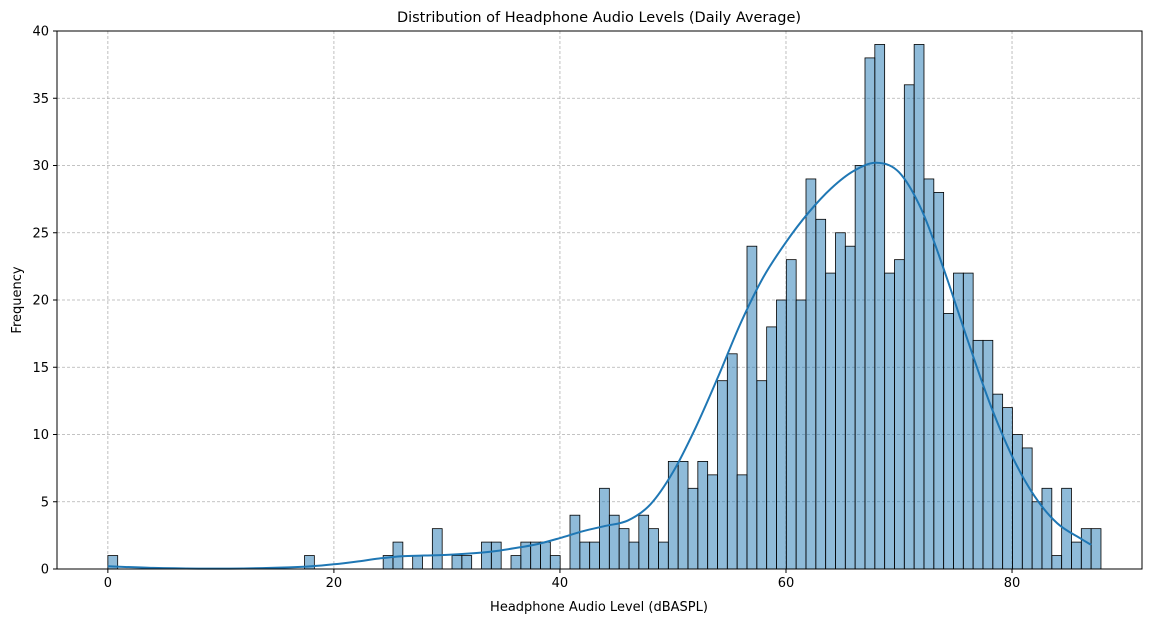 This screenshot has height=622, width=1152. Describe the element at coordinates (1012, 583) in the screenshot. I see `x-tick-label: 80` at that location.